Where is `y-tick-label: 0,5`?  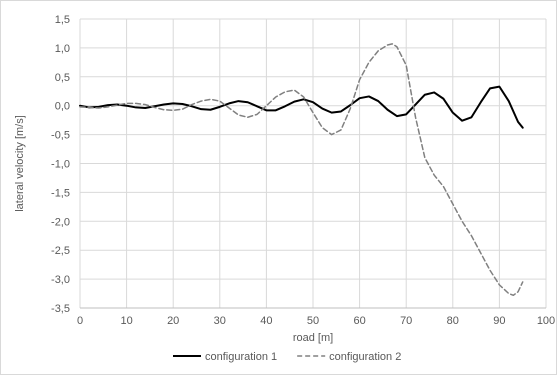 y-tick-label: 0,5 is located at coordinates (62, 78).